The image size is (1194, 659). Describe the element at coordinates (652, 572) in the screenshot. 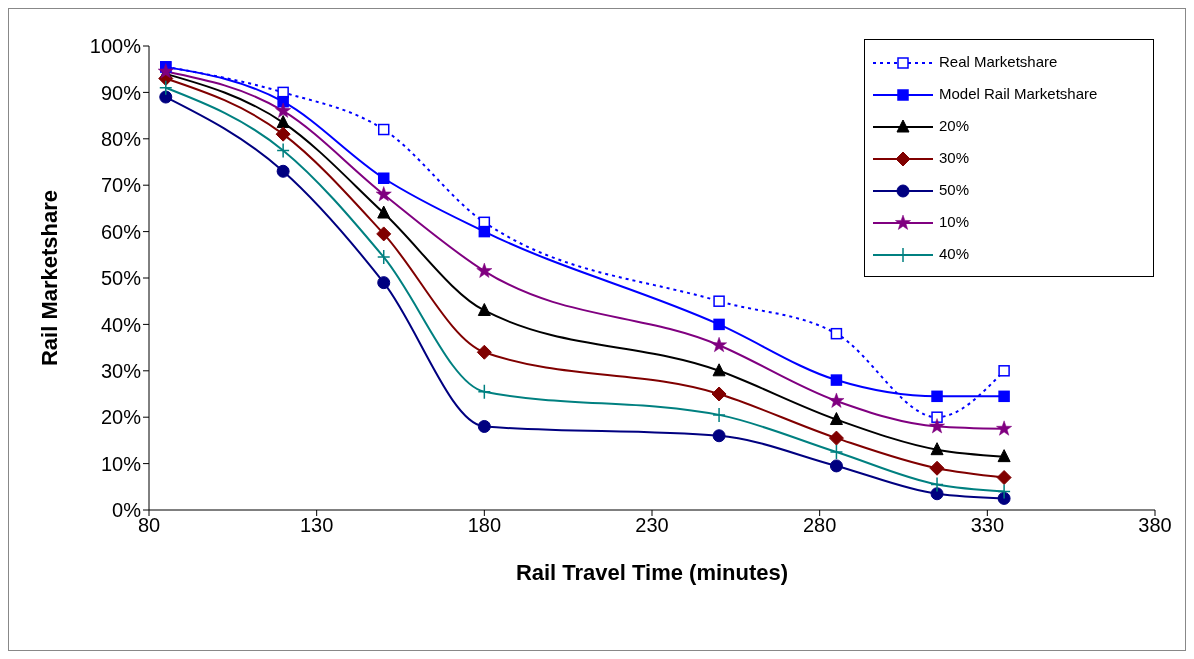

I see `x-axis-title: Rail Travel Time (minutes)` at that location.